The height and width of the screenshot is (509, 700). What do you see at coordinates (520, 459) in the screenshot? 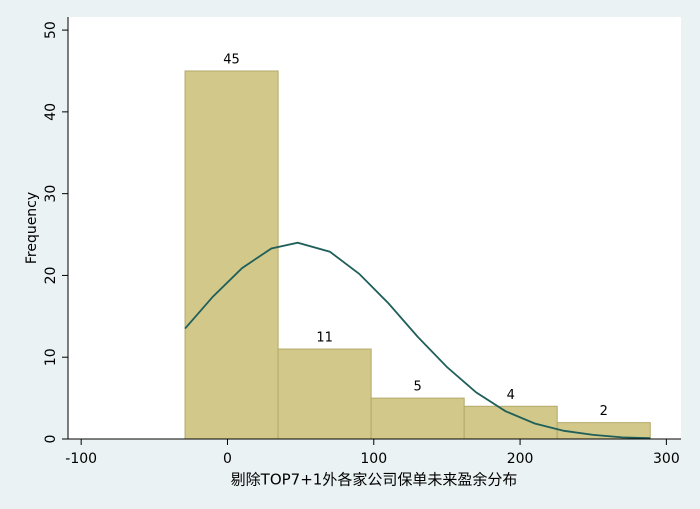
I see `x-tick-label: 200` at bounding box center [520, 459].